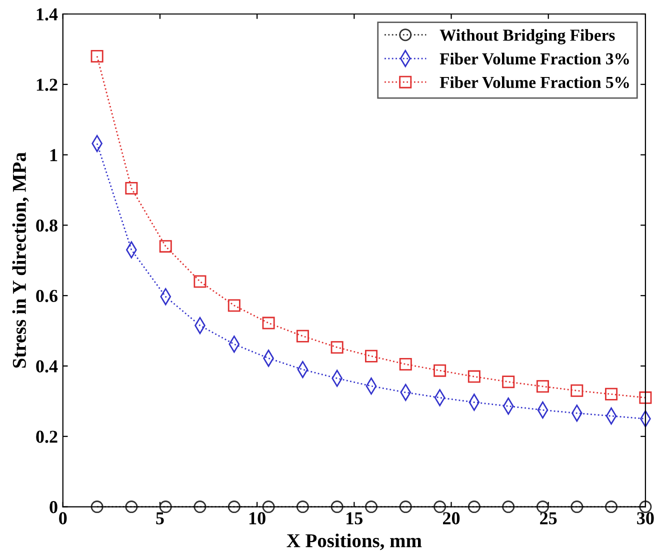  Describe the element at coordinates (527, 36) in the screenshot. I see `legend-label: Without Bridging Fibers` at that location.